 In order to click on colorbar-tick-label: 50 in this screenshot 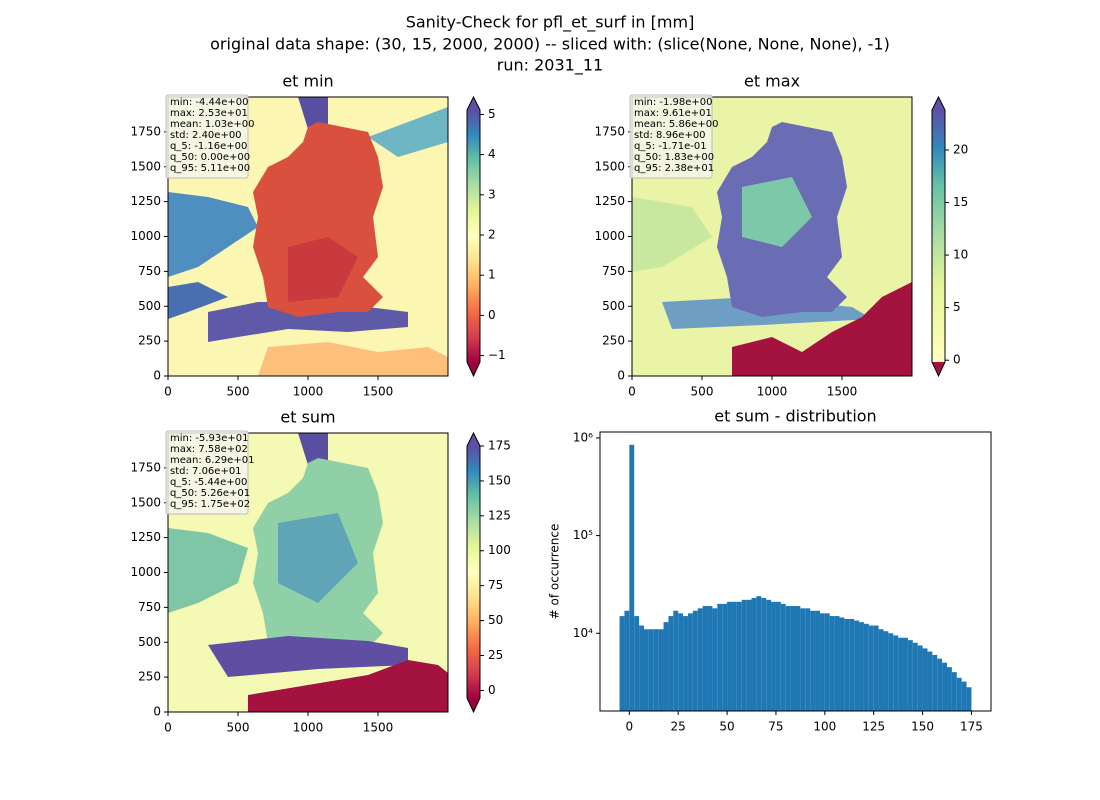, I will do `click(495, 620)`.